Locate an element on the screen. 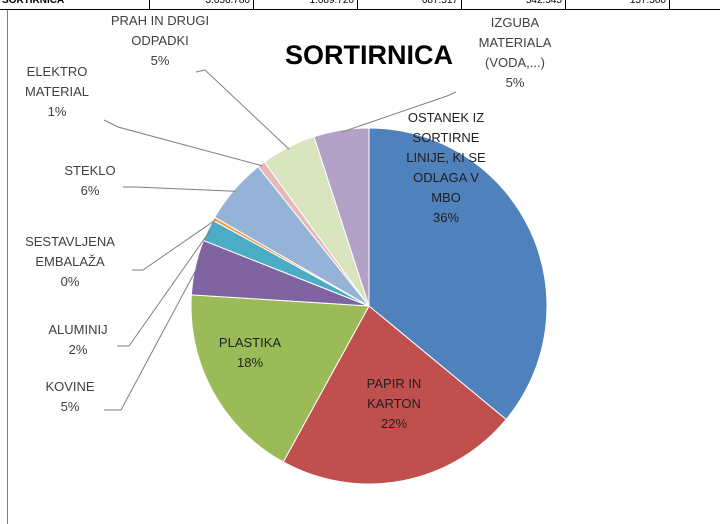 The height and width of the screenshot is (524, 720). pie-slice-papir-karton is located at coordinates (394, 395).